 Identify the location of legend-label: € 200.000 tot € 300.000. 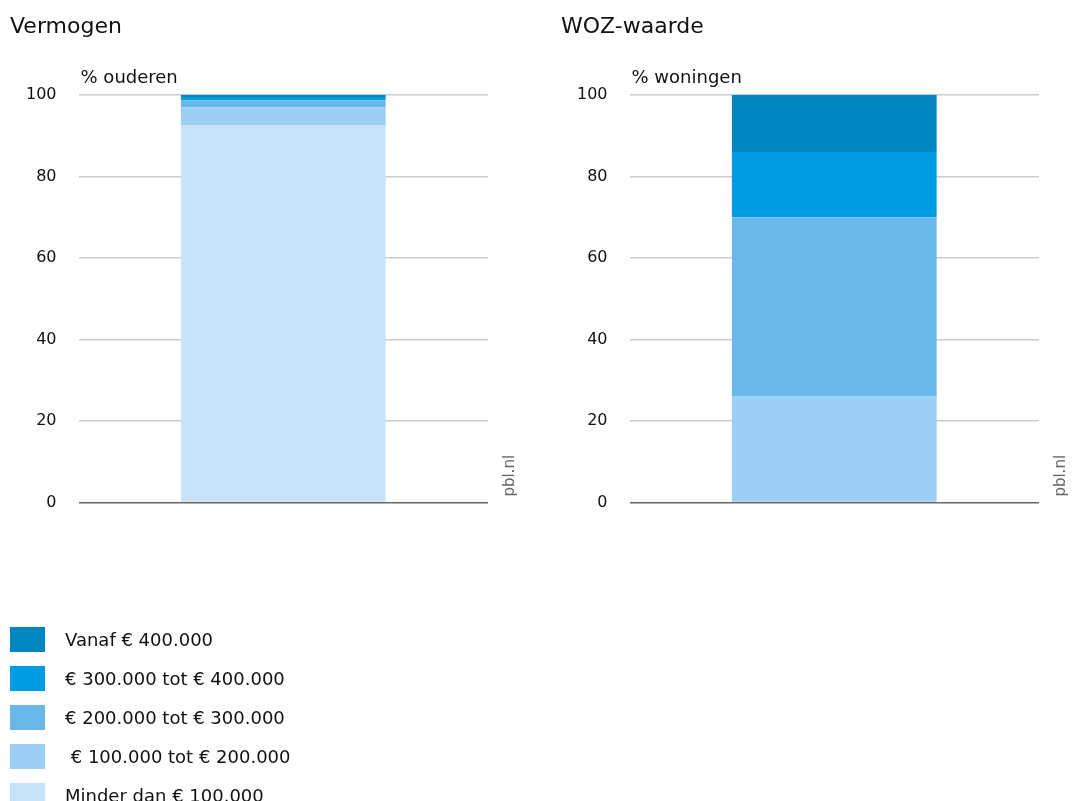
(175, 717).